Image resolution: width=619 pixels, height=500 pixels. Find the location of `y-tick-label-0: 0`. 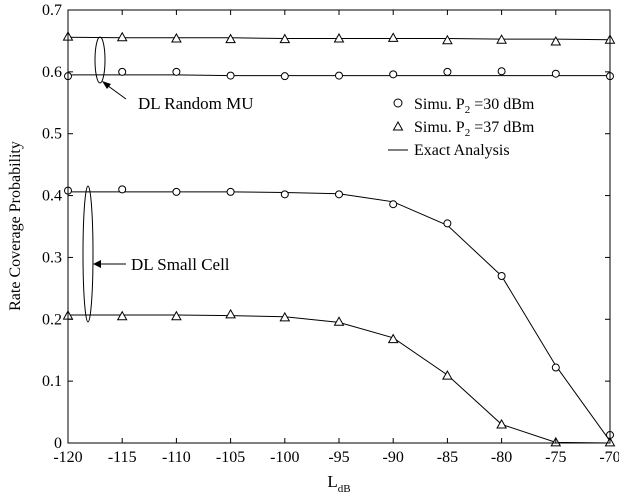

y-tick-label-0: 0 is located at coordinates (58, 443).